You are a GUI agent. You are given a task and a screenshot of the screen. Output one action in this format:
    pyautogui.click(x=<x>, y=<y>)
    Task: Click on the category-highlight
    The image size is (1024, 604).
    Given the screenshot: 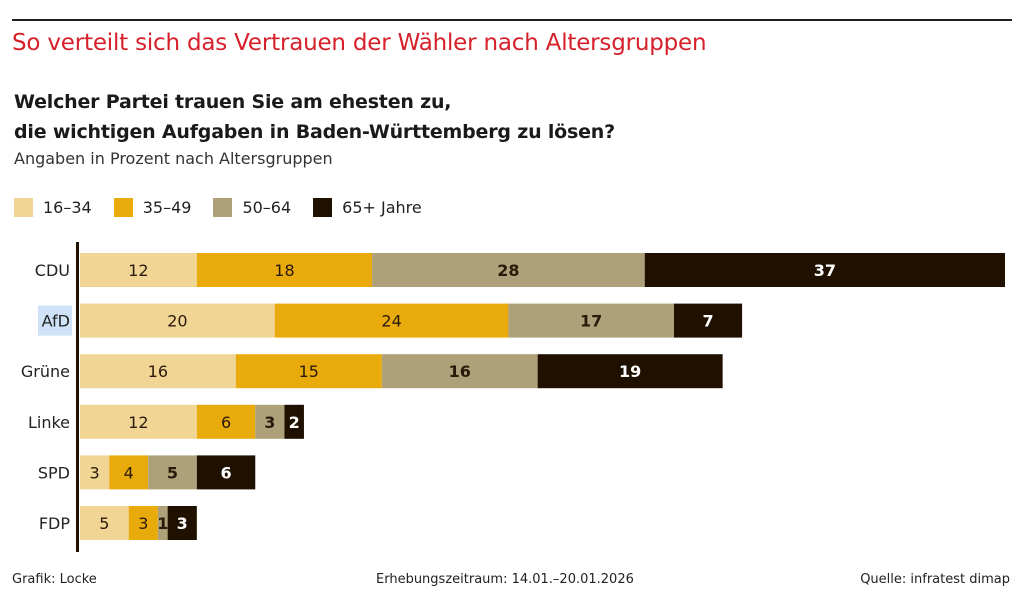 What is the action you would take?
    pyautogui.click(x=55, y=320)
    